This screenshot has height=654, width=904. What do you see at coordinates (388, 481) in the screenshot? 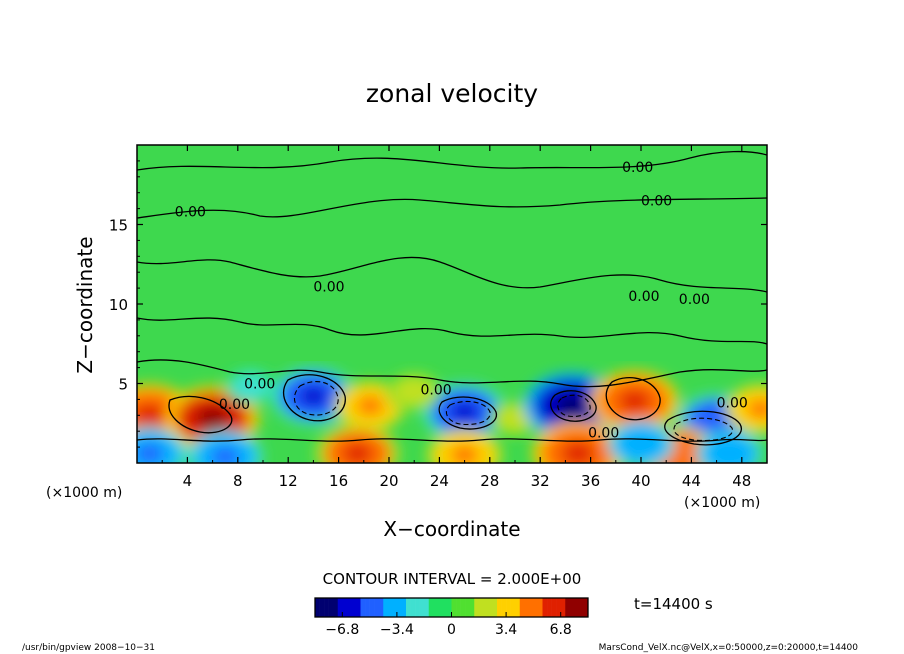
I see `x-tick-label: 20` at bounding box center [388, 481].